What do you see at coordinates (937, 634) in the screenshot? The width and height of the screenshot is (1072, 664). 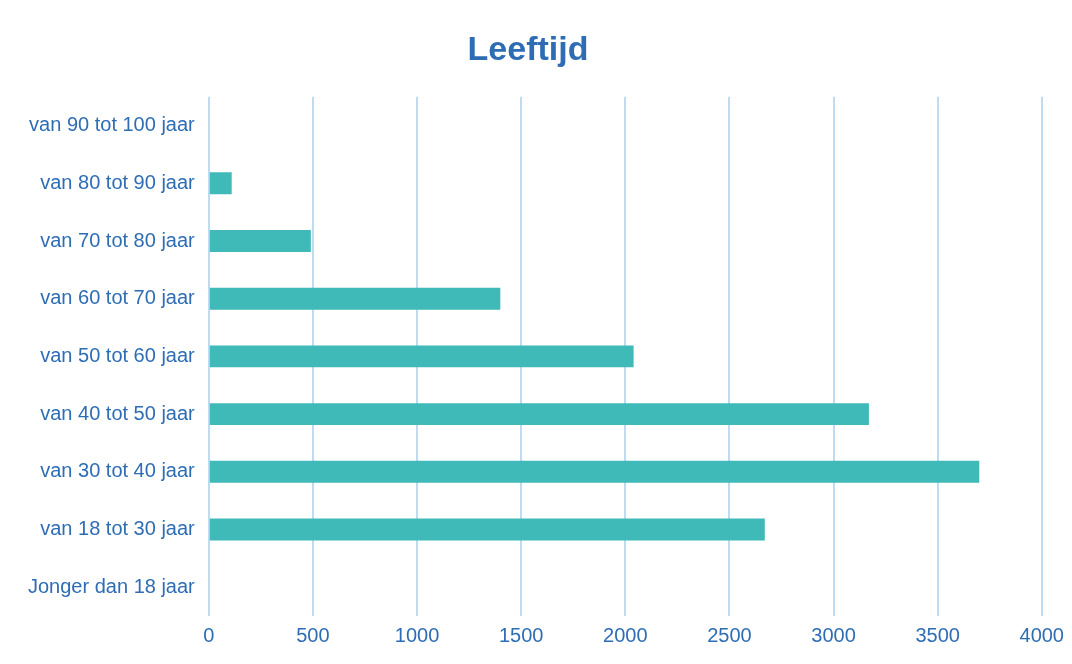 I see `x-tick-label: 3500` at bounding box center [937, 634].